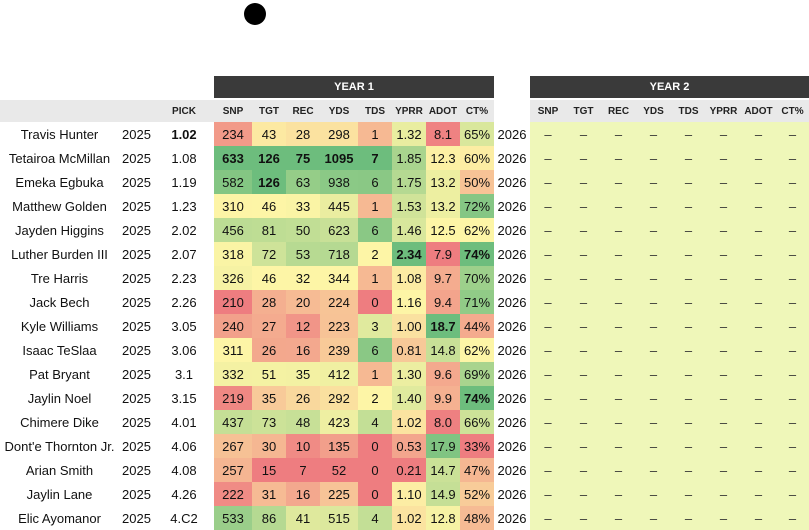  I want to click on draft-pick: 4.06, so click(184, 446).